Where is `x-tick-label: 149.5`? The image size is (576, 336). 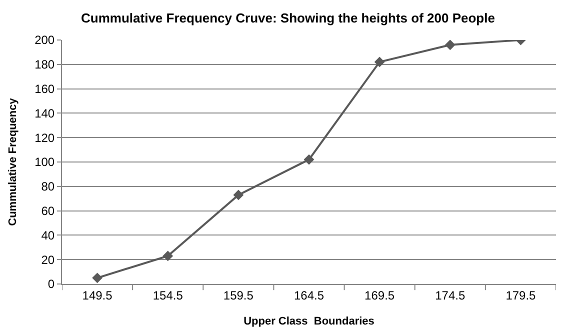 x-tick-label: 149.5 is located at coordinates (97, 295).